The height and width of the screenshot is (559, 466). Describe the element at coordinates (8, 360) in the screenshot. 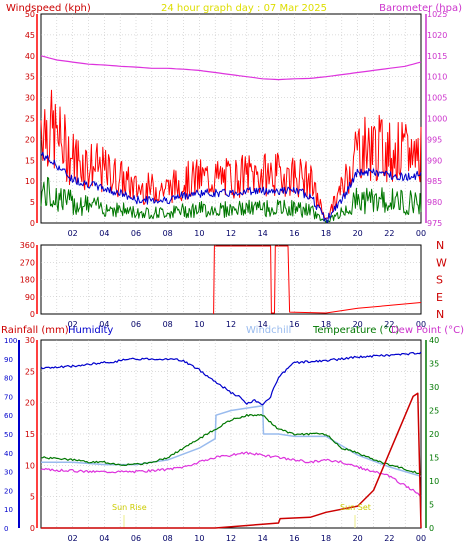

I see `humidity-tick-label: 90` at that location.